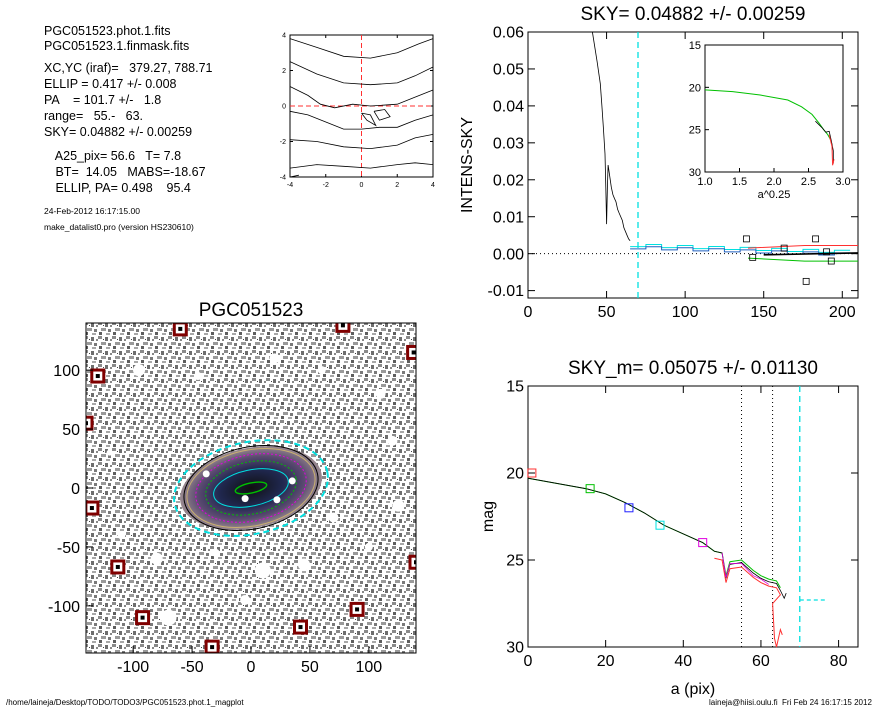 The width and height of the screenshot is (885, 708). What do you see at coordinates (763, 312) in the screenshot?
I see `x-tick-label: 150` at bounding box center [763, 312].